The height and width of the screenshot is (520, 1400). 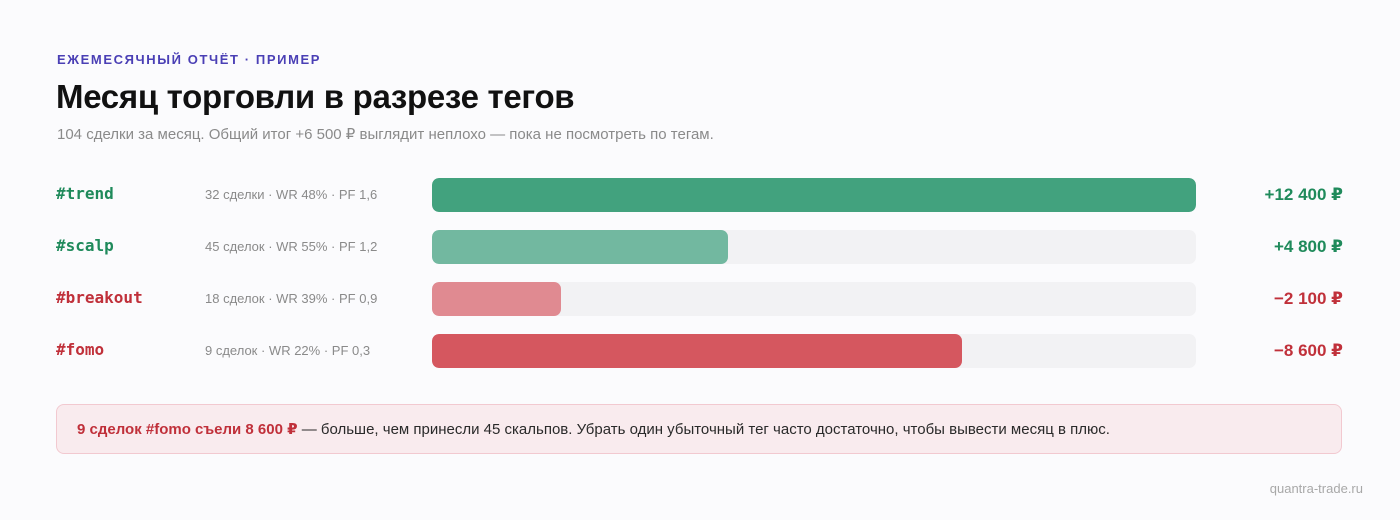 What do you see at coordinates (315, 96) in the screenshot?
I see `page-title: Месяц торговли в разрезе тегов` at bounding box center [315, 96].